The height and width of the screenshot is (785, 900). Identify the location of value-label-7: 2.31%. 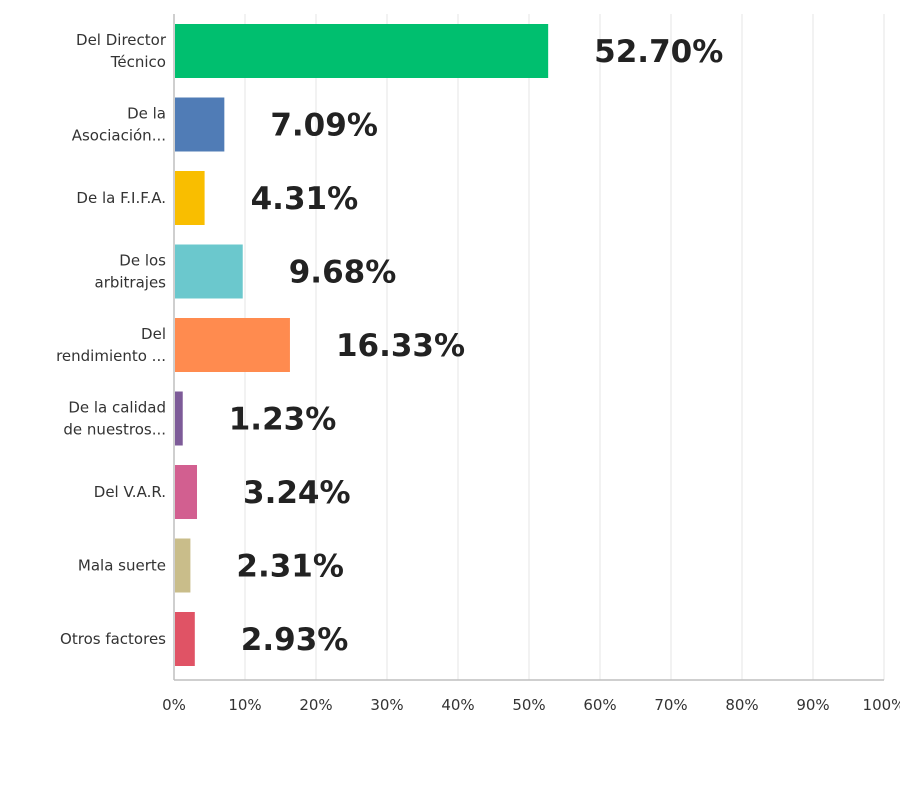
(290, 567).